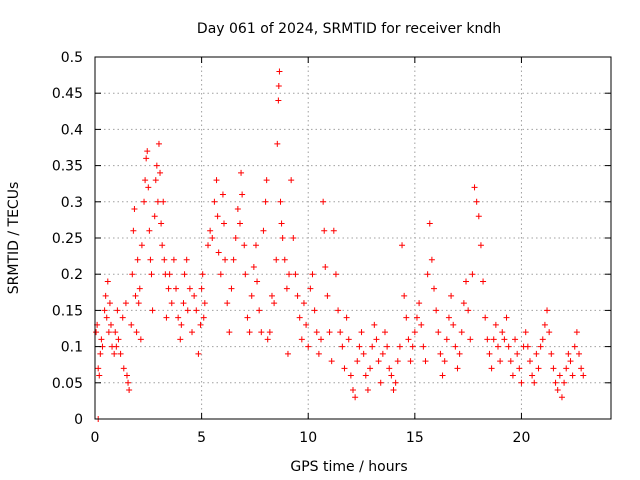 The image size is (640, 480). I want to click on x-tick-label: 0, so click(95, 438).